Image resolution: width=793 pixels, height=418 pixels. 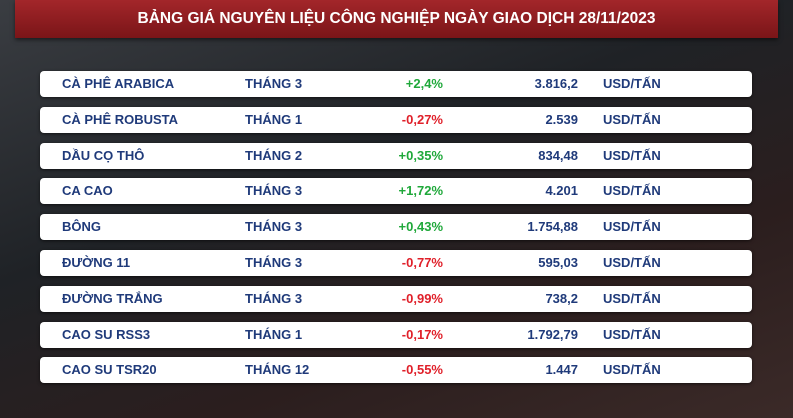 I want to click on commodity: ĐƯỜNG 11, so click(x=96, y=262).